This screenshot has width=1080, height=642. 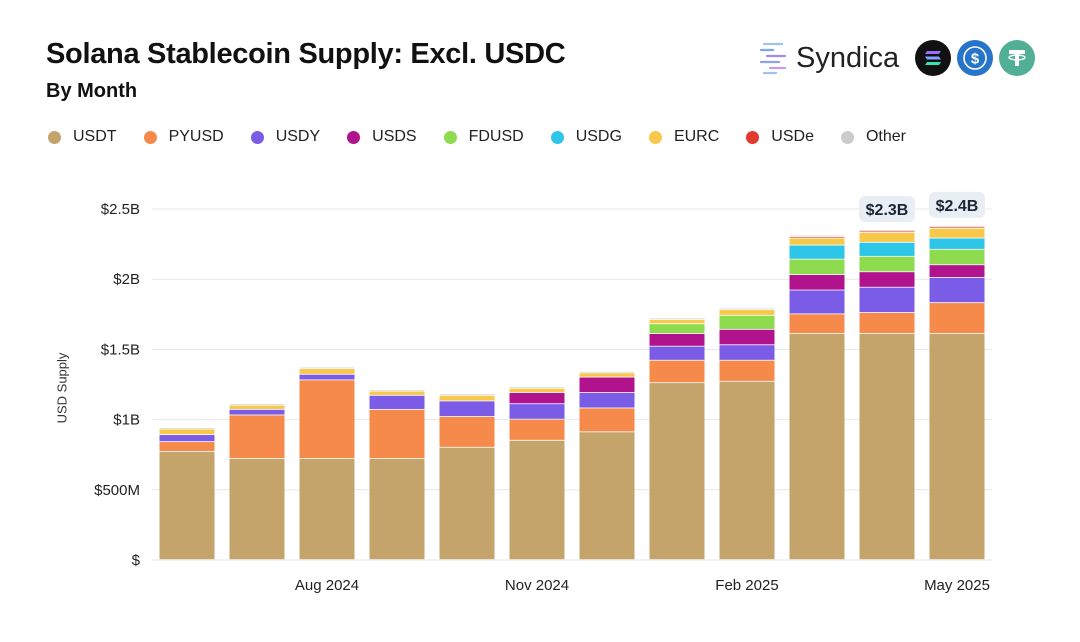 I want to click on legend-item-fdusd: FDUSD, so click(x=483, y=137).